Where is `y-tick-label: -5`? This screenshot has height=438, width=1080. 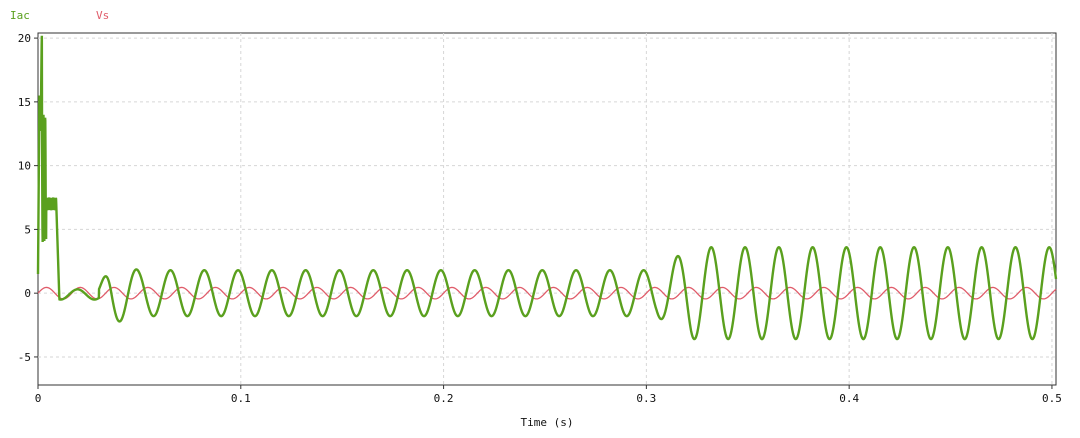
y-tick-label: -5 is located at coordinates (24, 357).